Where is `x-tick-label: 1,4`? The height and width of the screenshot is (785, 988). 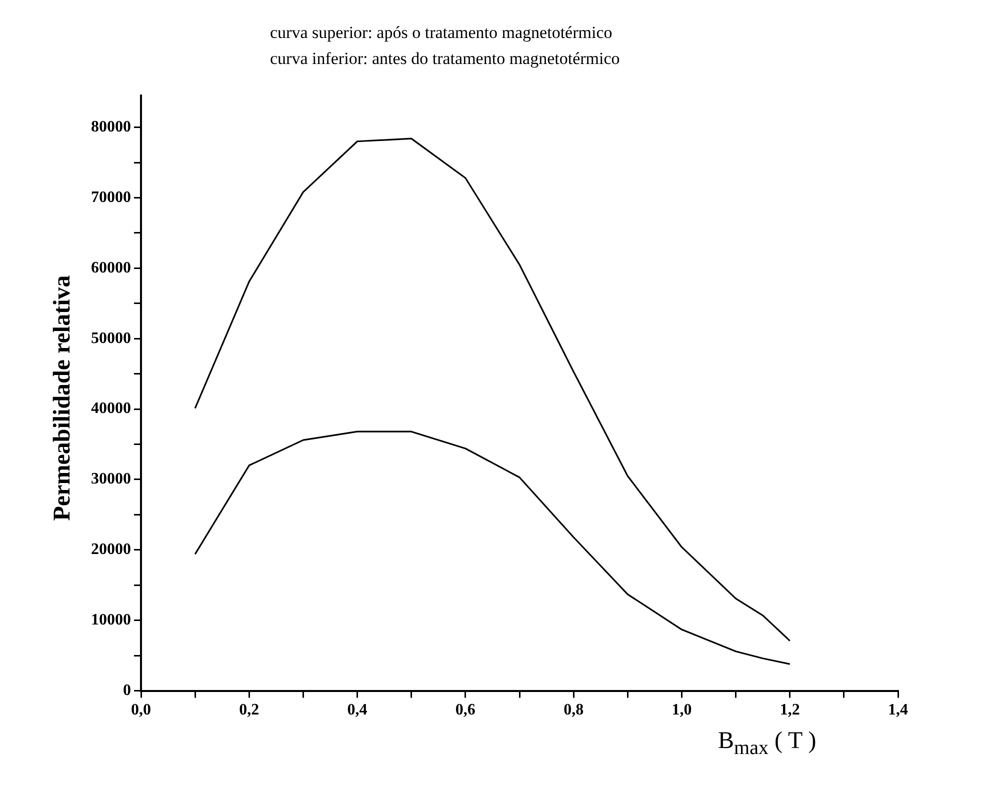
x-tick-label: 1,4 is located at coordinates (898, 710).